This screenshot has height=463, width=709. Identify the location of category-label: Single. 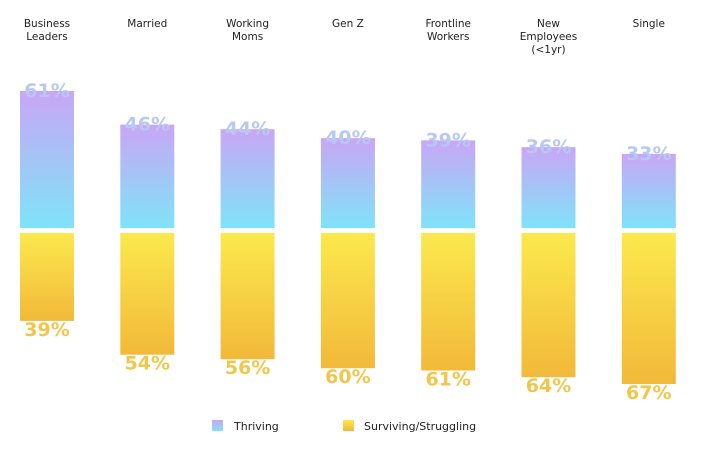
(649, 24).